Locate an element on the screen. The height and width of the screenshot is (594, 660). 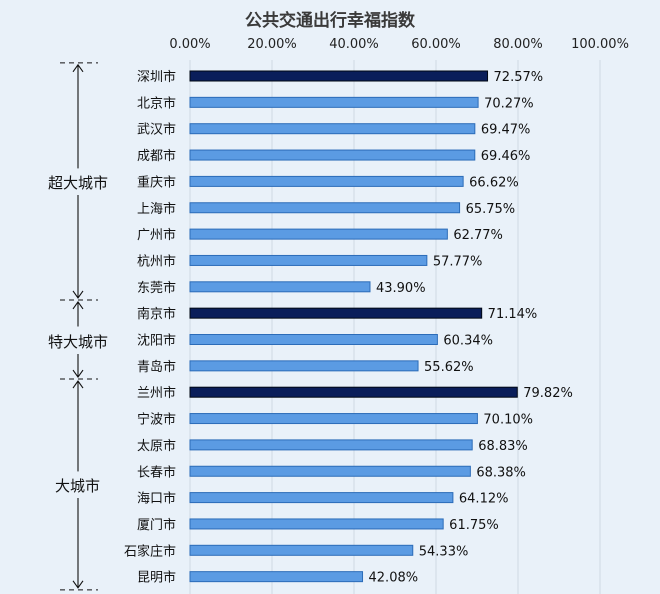
data-label: 55.62% is located at coordinates (449, 367).